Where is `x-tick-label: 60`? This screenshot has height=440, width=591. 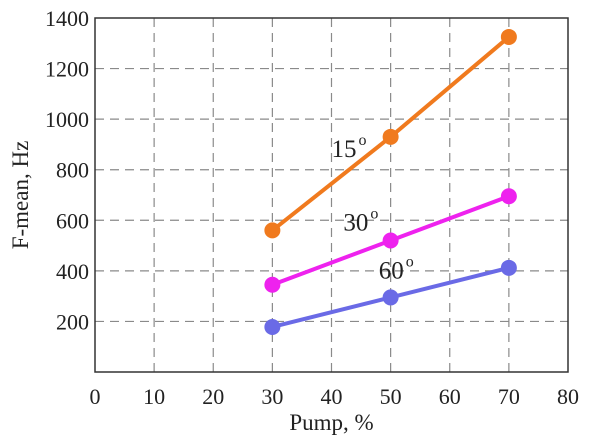
x-tick-label: 60 is located at coordinates (450, 396).